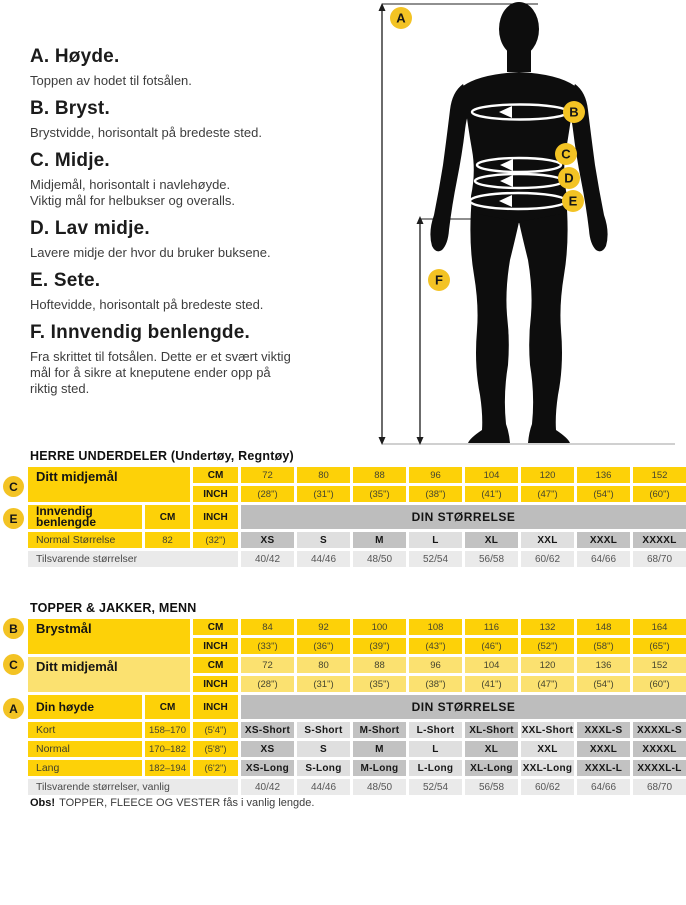 This screenshot has width=686, height=905. What do you see at coordinates (547, 646) in the screenshot?
I see `t2-chest-inch-cell: (52")` at bounding box center [547, 646].